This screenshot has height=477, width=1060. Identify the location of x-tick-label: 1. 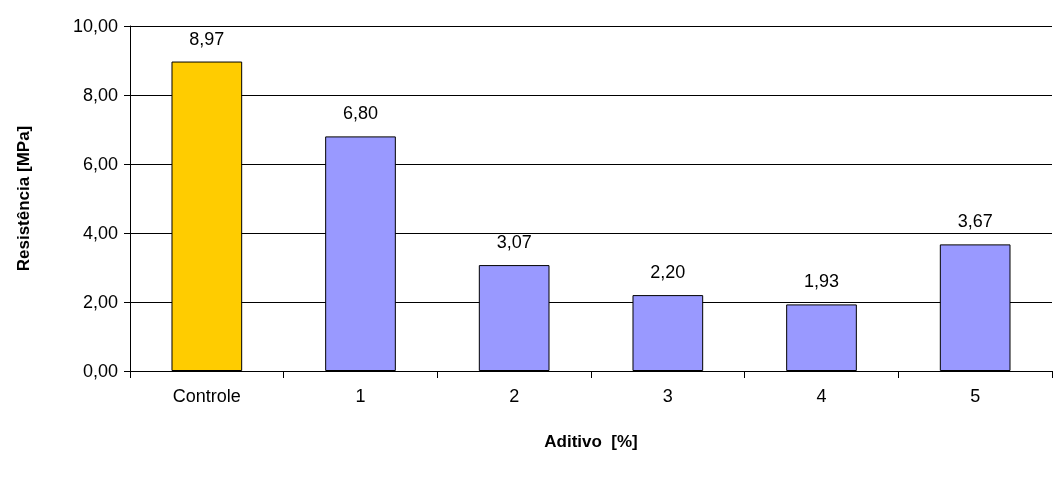
(360, 396).